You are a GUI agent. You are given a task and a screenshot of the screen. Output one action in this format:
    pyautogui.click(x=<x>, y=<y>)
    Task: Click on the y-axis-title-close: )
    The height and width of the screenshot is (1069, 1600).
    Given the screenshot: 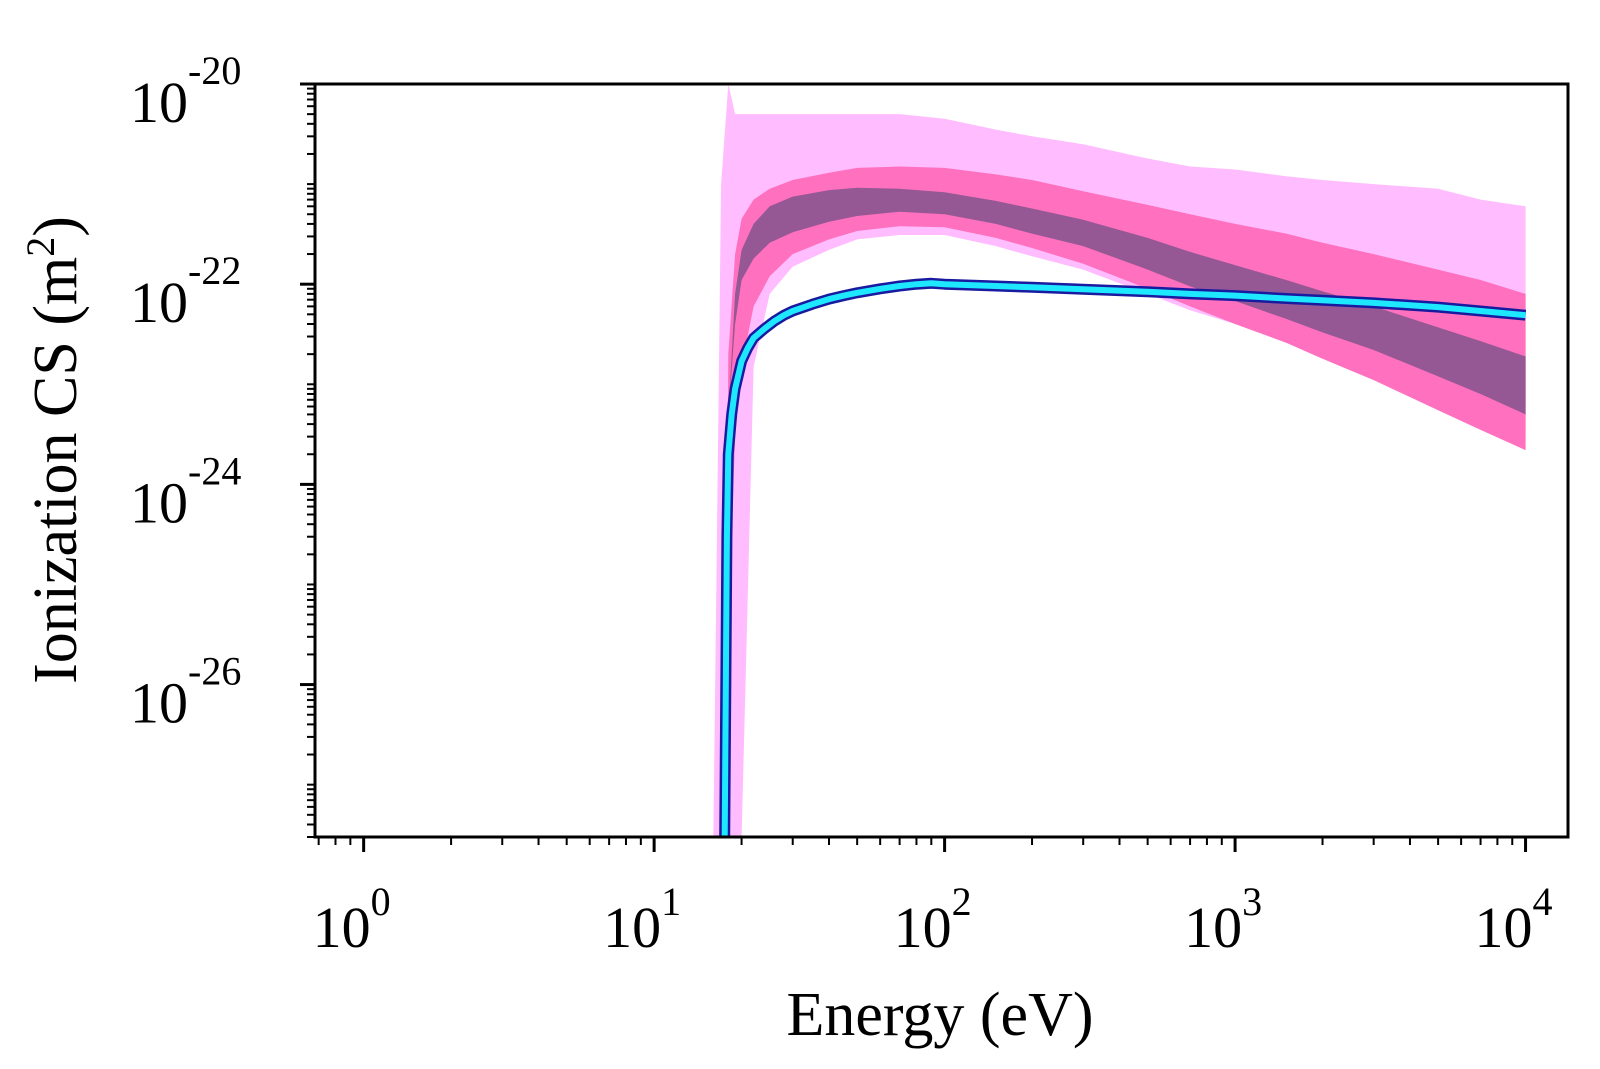 What is the action you would take?
    pyautogui.click(x=56, y=226)
    